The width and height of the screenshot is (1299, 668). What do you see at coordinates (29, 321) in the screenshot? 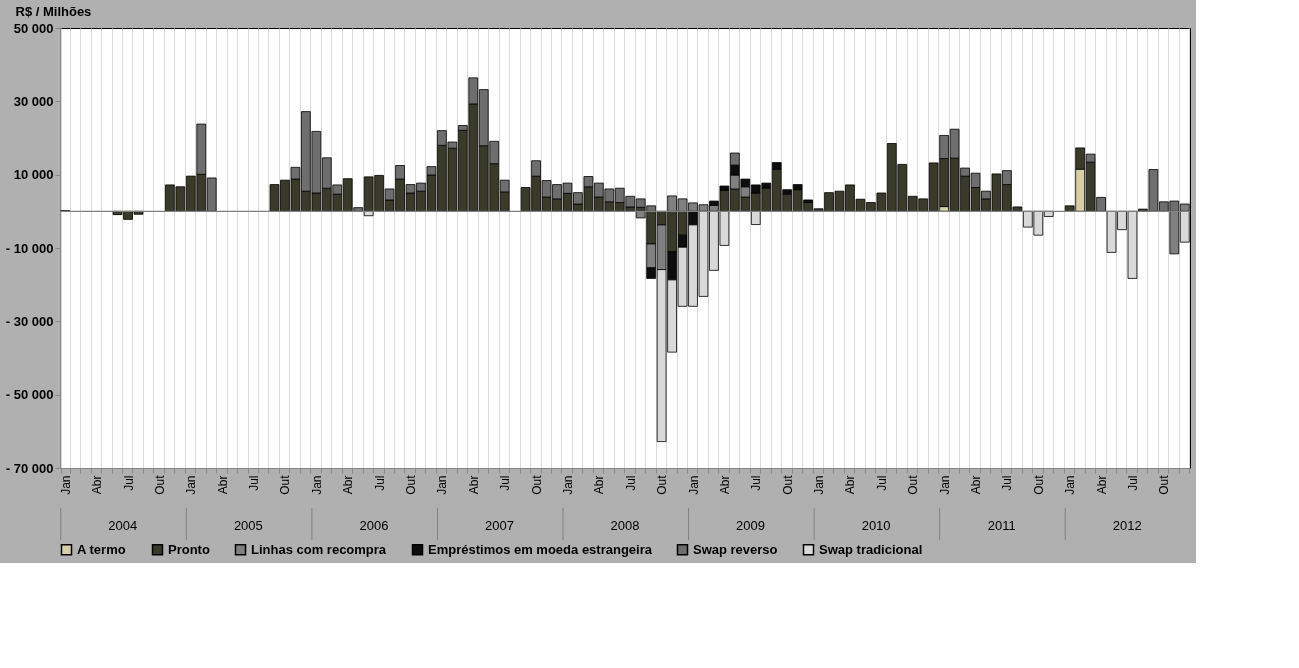
I see `y-tick-label: - 30 000` at bounding box center [29, 321].